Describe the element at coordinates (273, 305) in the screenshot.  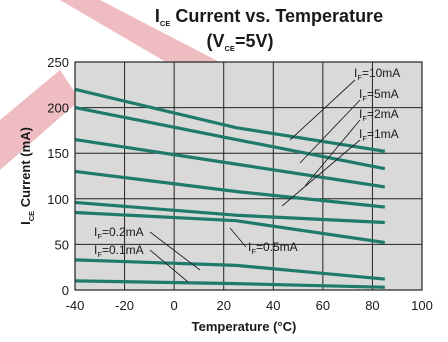
I see `x-tick-label: 40` at that location.